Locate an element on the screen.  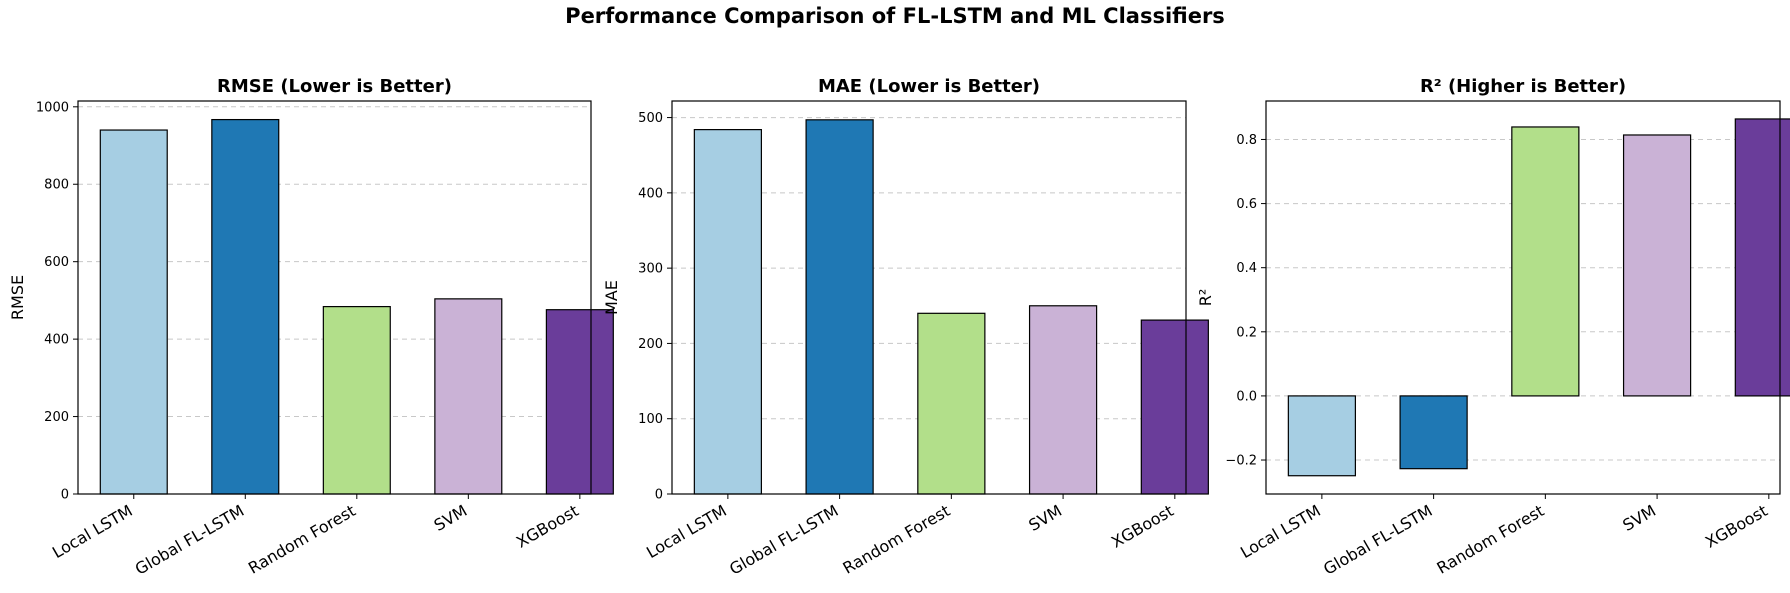
y-axis-label: MAE is located at coordinates (611, 297).